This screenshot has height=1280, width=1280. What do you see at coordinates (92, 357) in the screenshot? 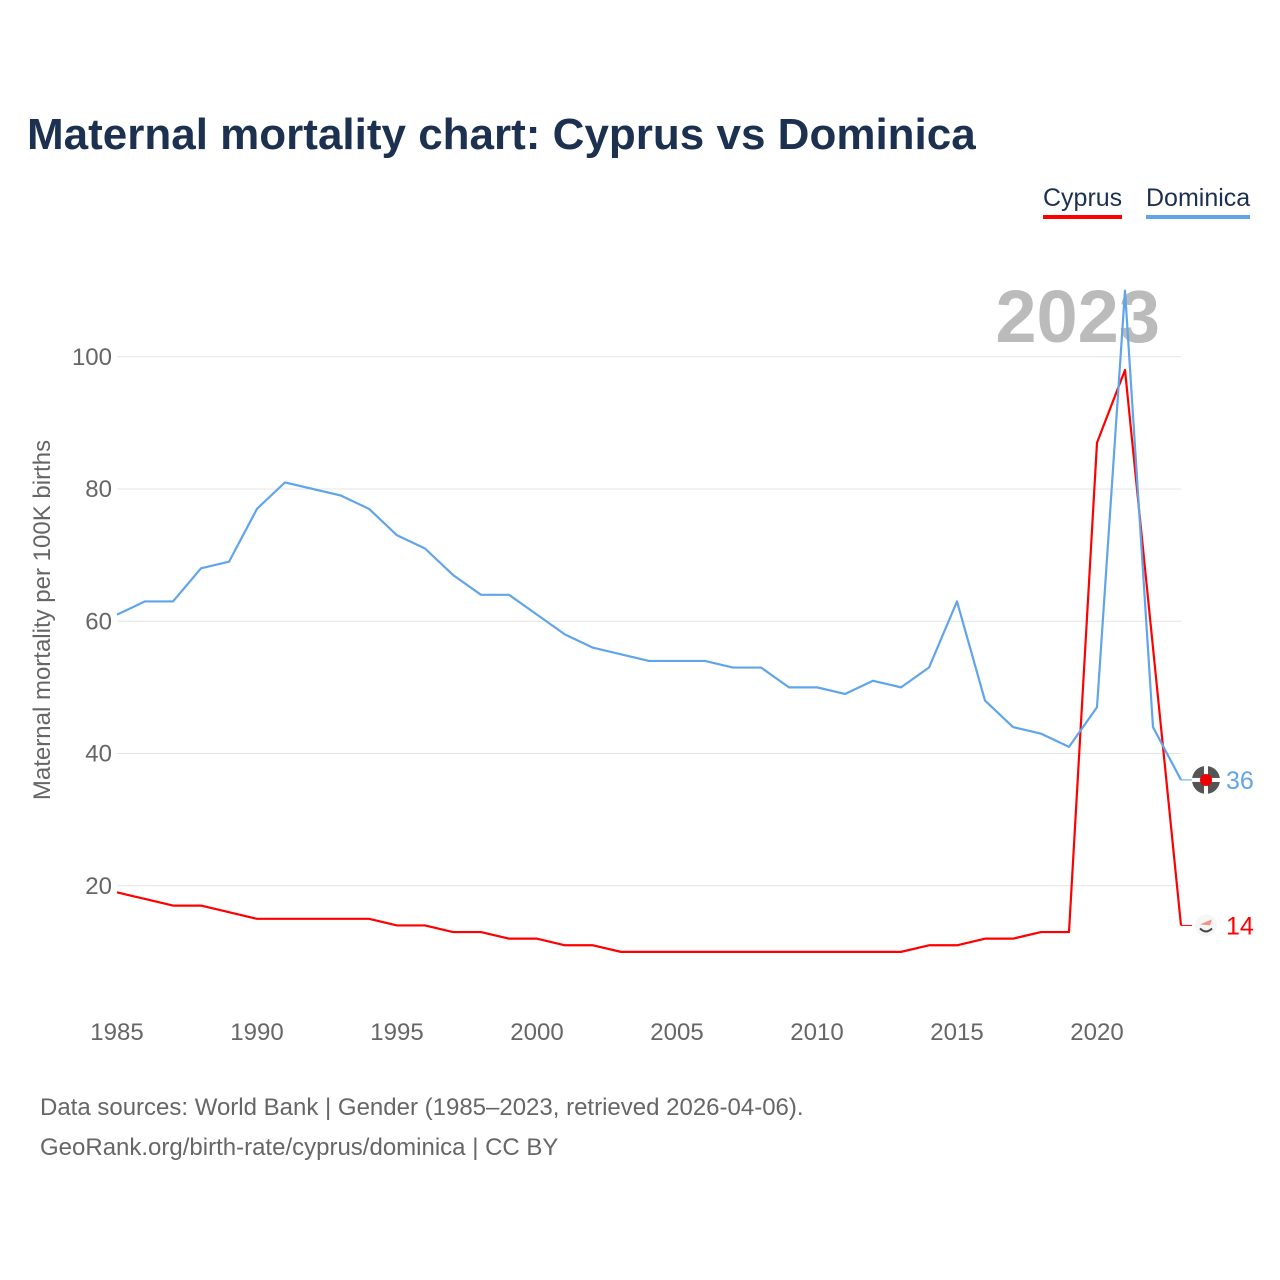
I see `y-tick-label: 100` at bounding box center [92, 357].